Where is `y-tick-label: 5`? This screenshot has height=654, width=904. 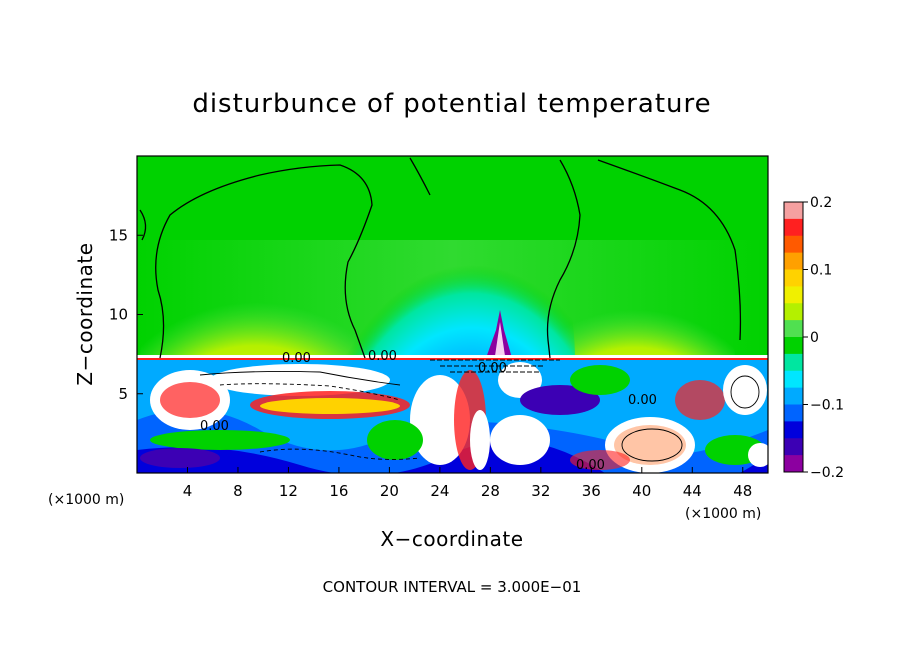
y-tick-label: 5 is located at coordinates (123, 394).